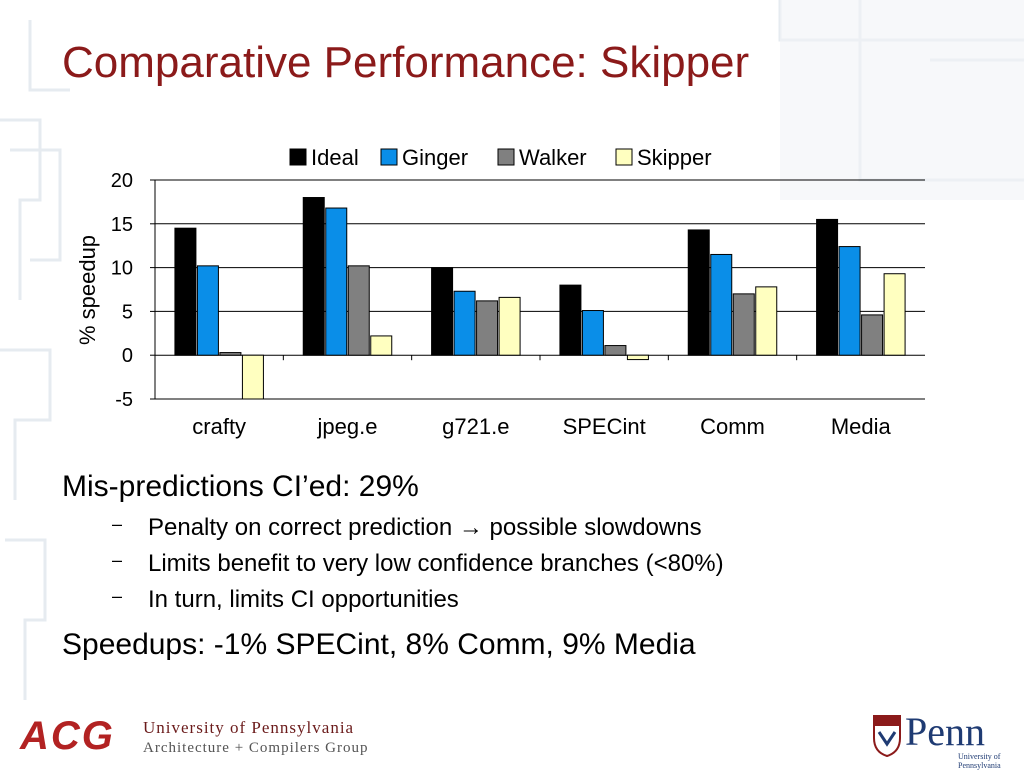 The width and height of the screenshot is (1024, 770). What do you see at coordinates (336, 281) in the screenshot?
I see `bar-ginger-jpeg.e` at bounding box center [336, 281].